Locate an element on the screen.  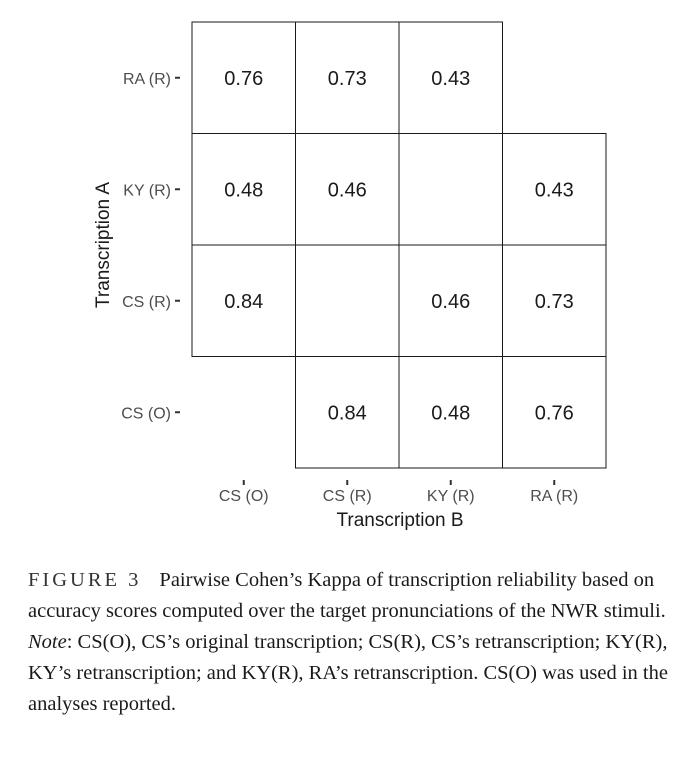
y-tick-label: CS (R) is located at coordinates (146, 302).